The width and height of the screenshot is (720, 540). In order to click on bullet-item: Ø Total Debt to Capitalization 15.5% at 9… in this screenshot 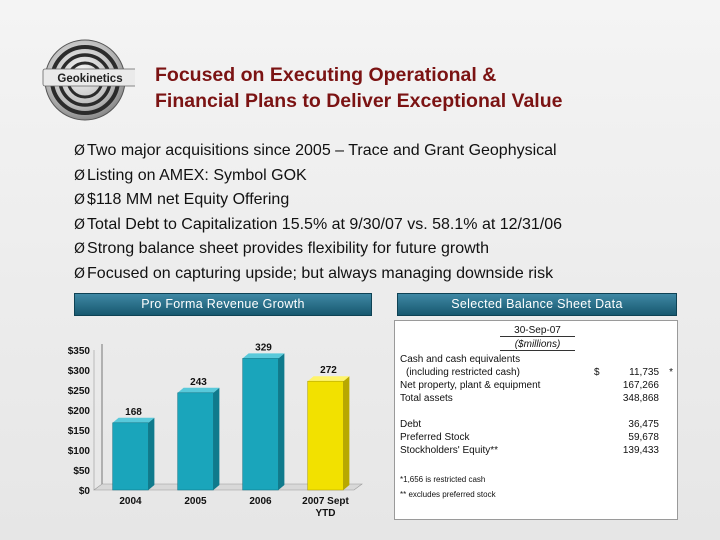, I will do `click(318, 225)`.